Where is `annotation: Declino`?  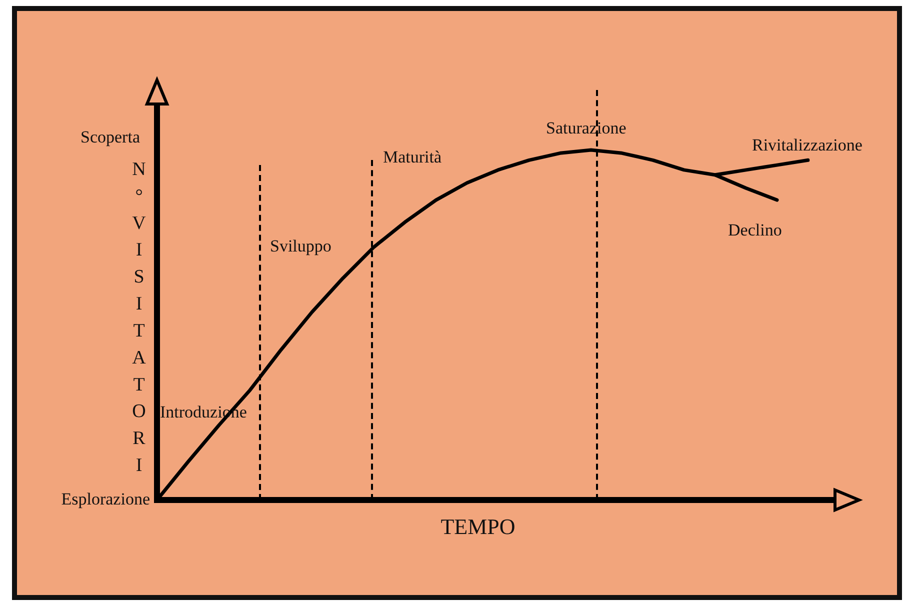 annotation: Declino is located at coordinates (755, 230).